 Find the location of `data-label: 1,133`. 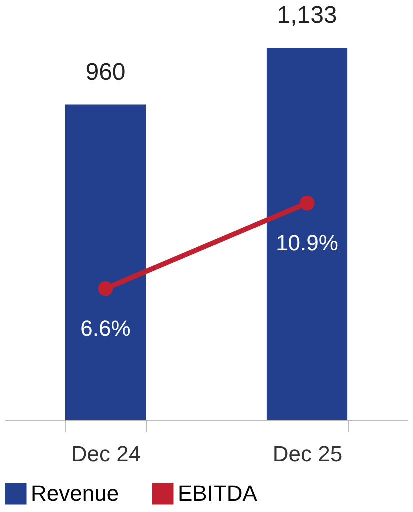

data-label: 1,133 is located at coordinates (307, 15).